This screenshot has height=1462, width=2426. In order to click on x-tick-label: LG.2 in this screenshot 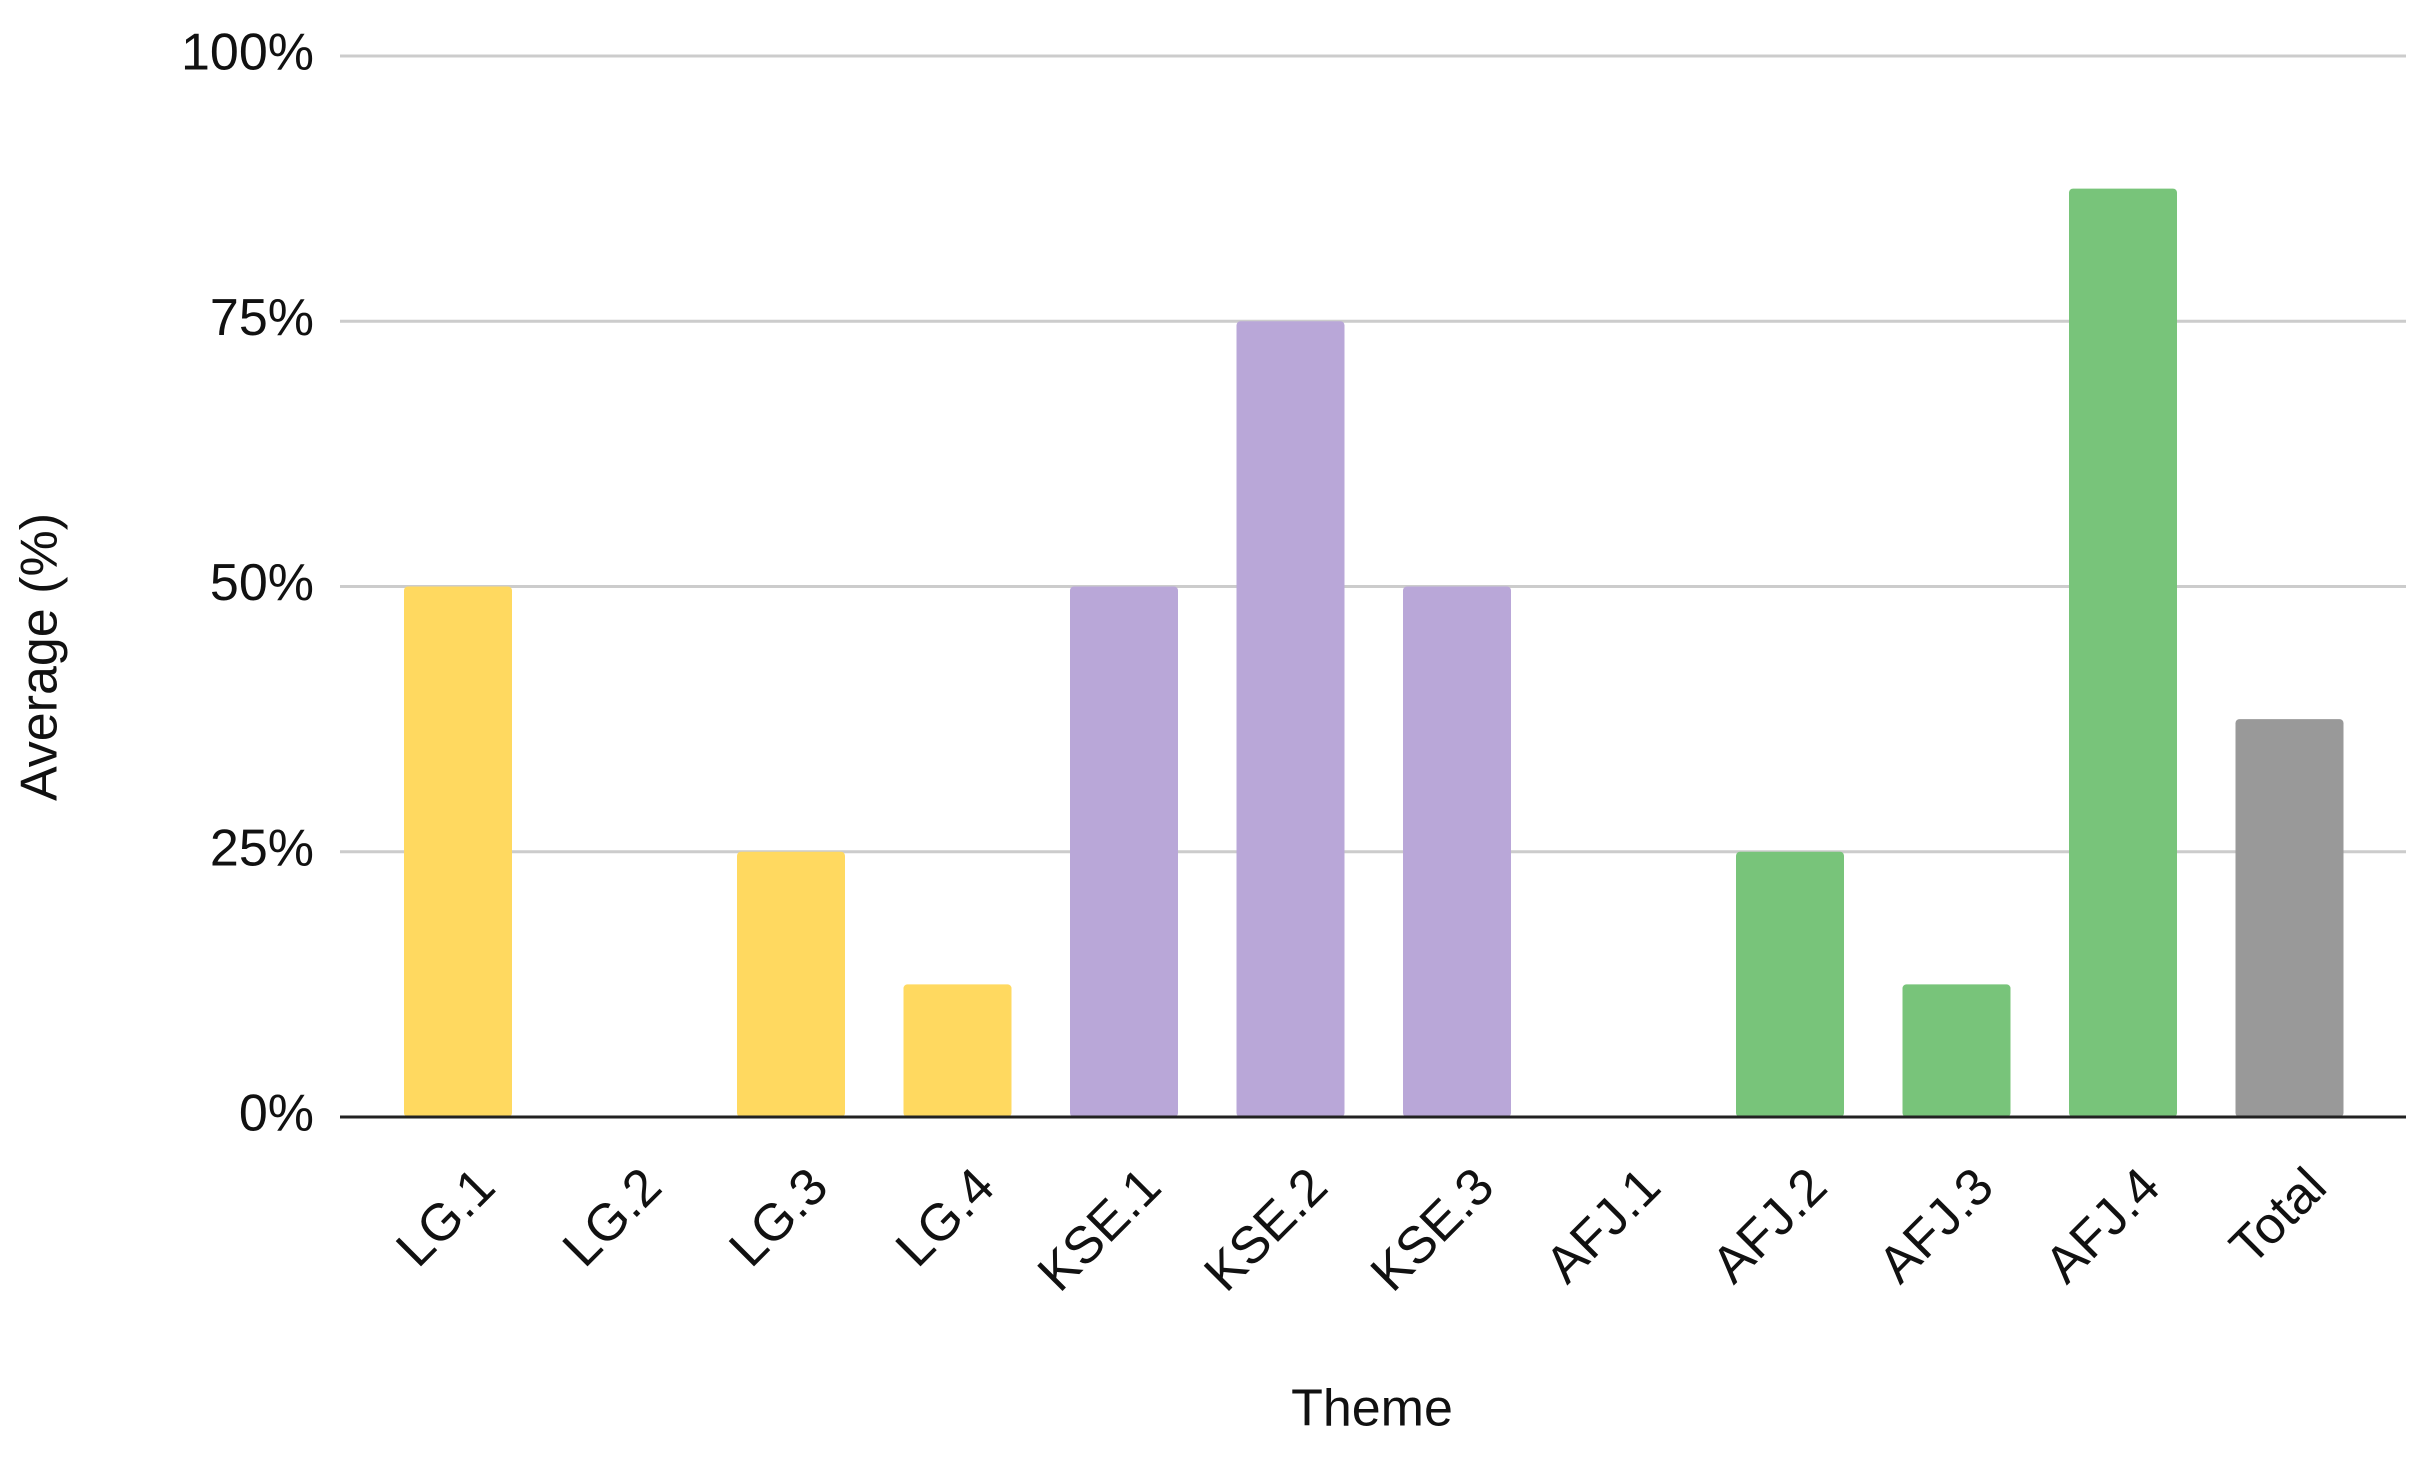, I will do `click(612, 1217)`.